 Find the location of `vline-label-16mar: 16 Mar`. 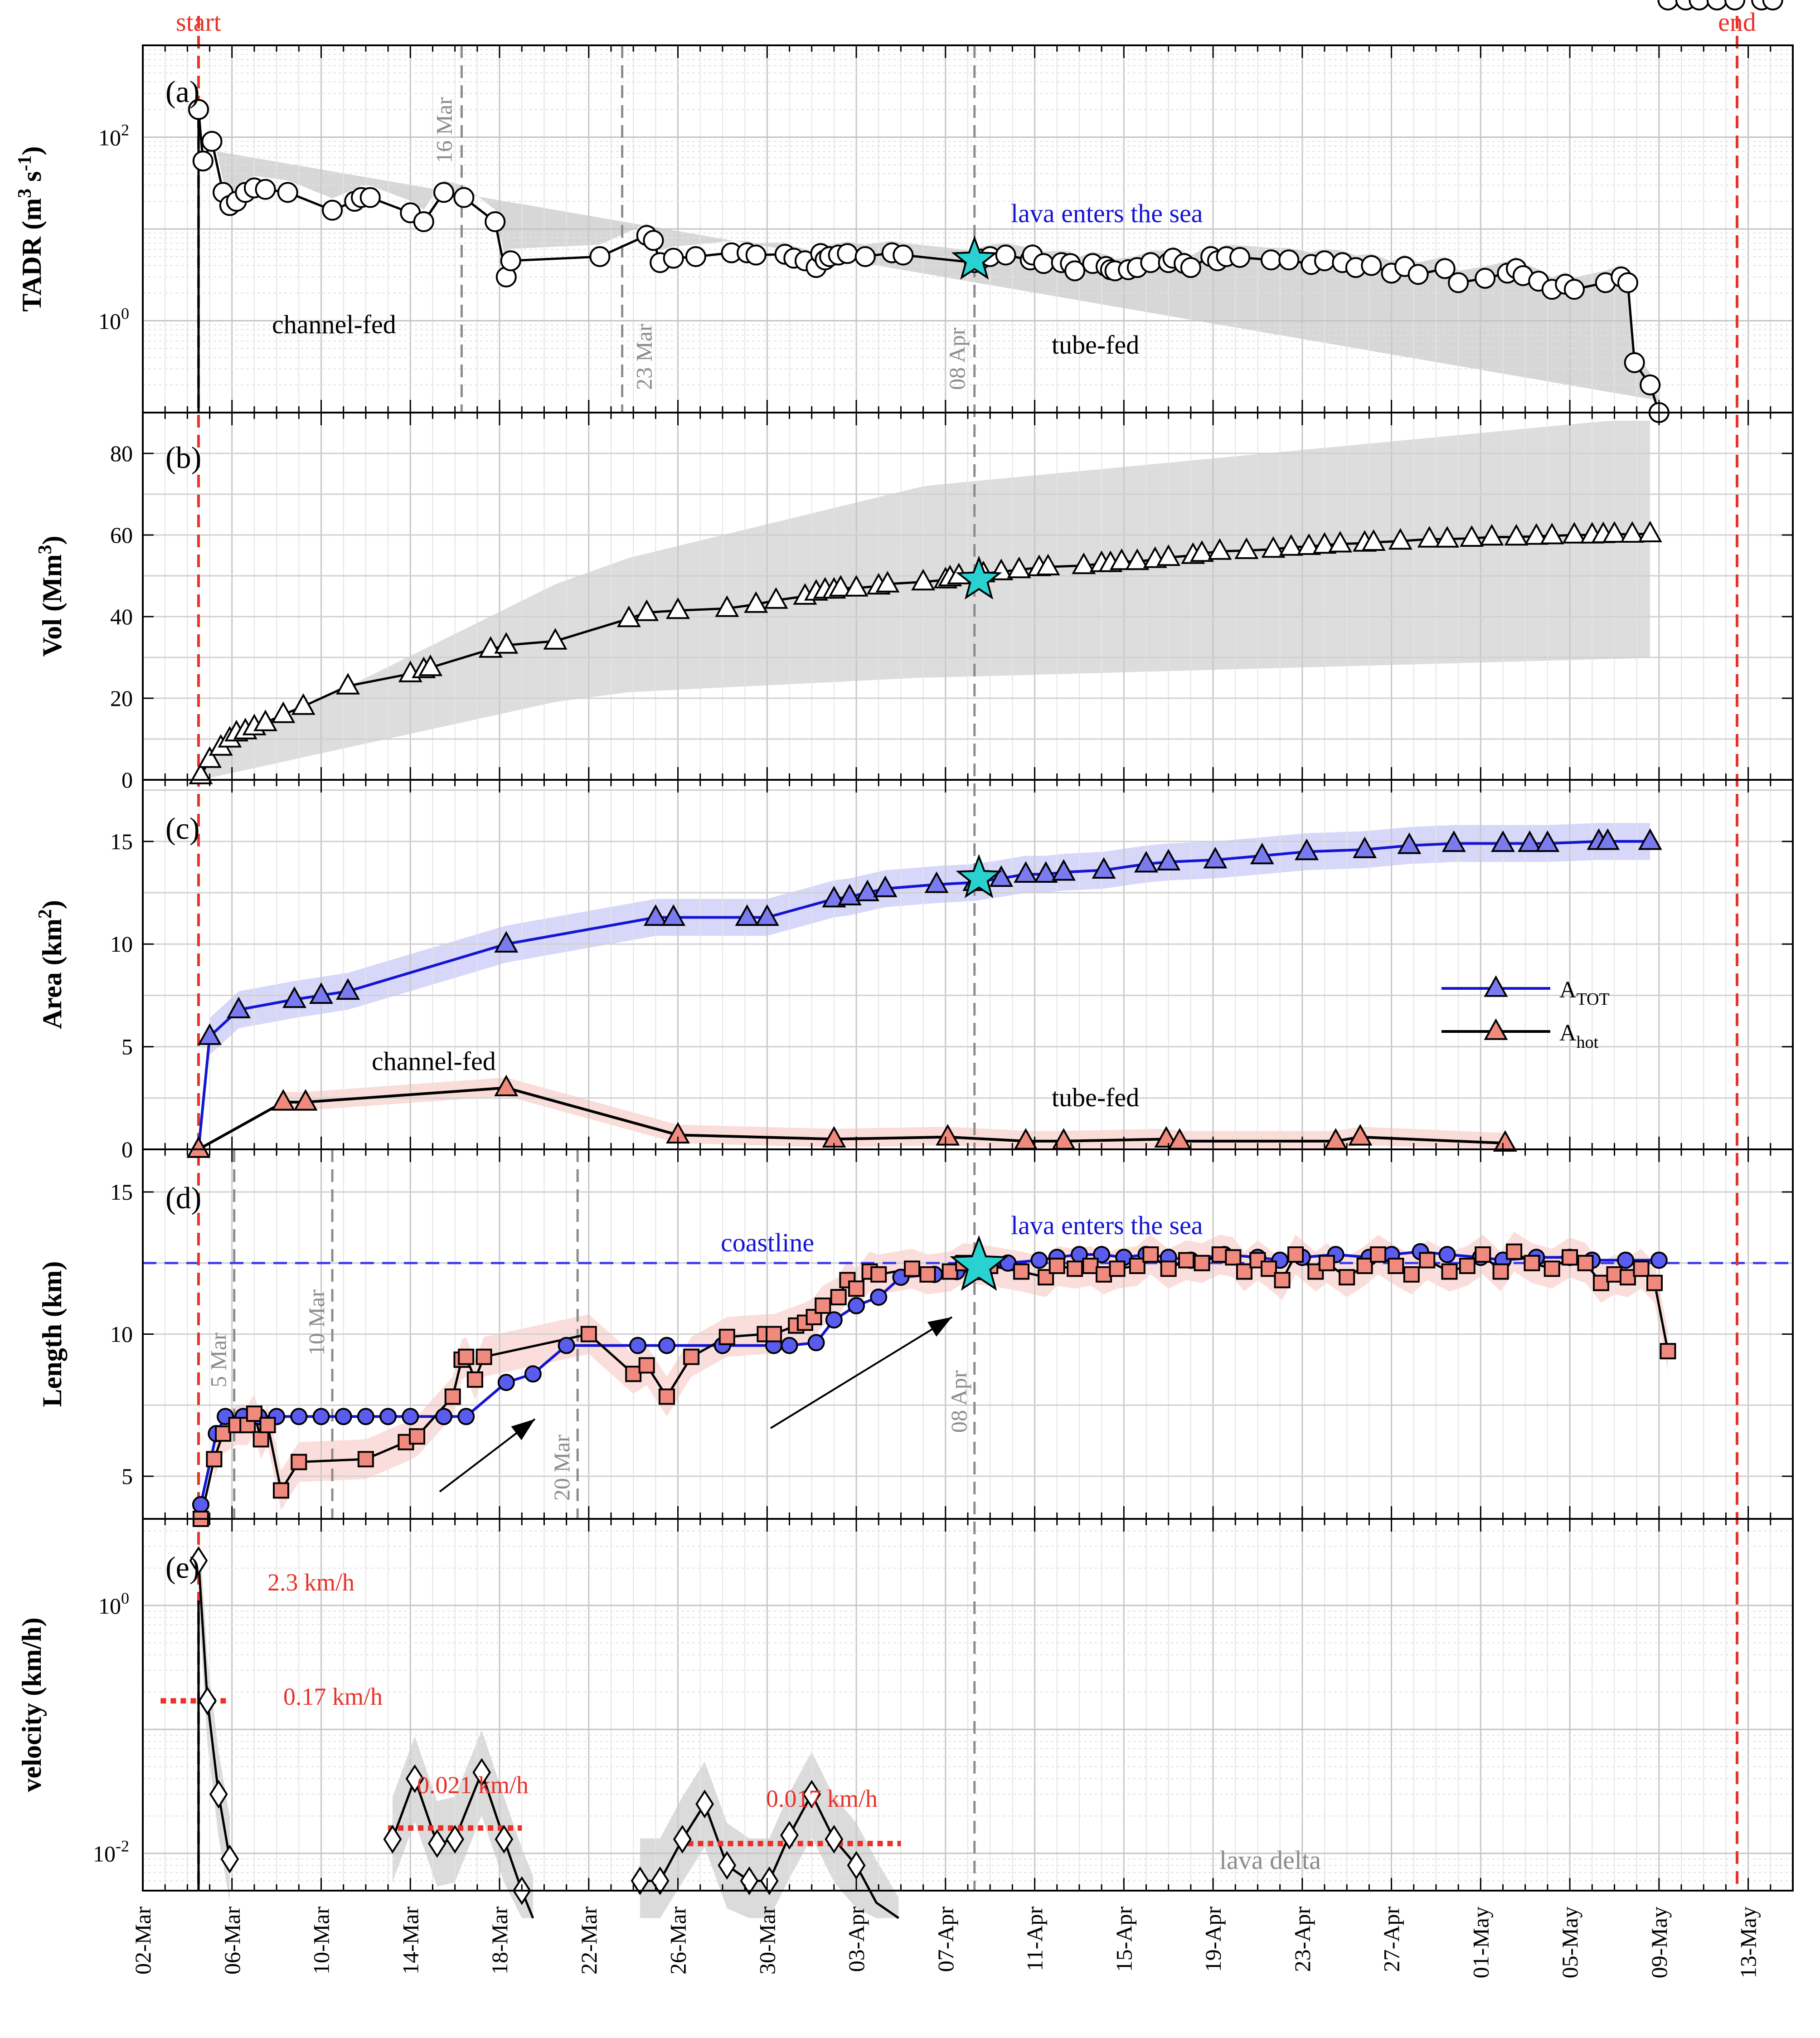

vline-label-16mar: 16 Mar is located at coordinates (443, 130).